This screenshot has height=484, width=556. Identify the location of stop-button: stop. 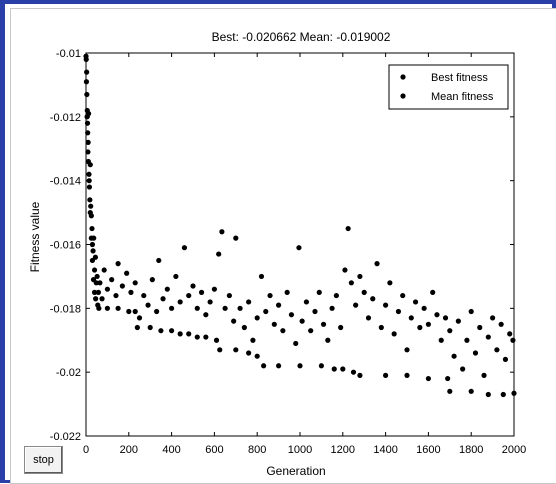
(43, 460).